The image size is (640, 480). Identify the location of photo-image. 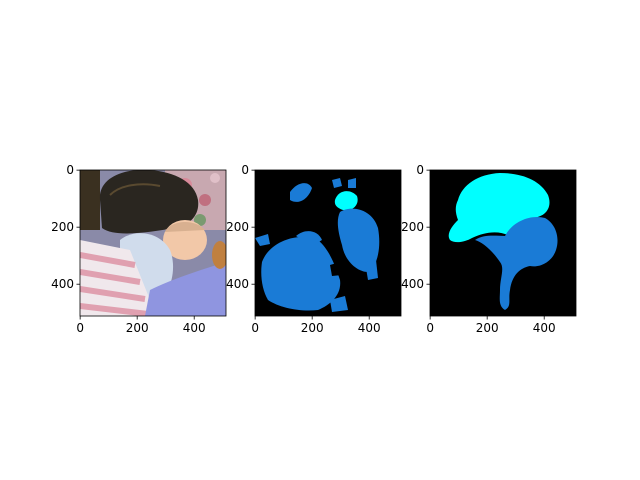
(153, 243).